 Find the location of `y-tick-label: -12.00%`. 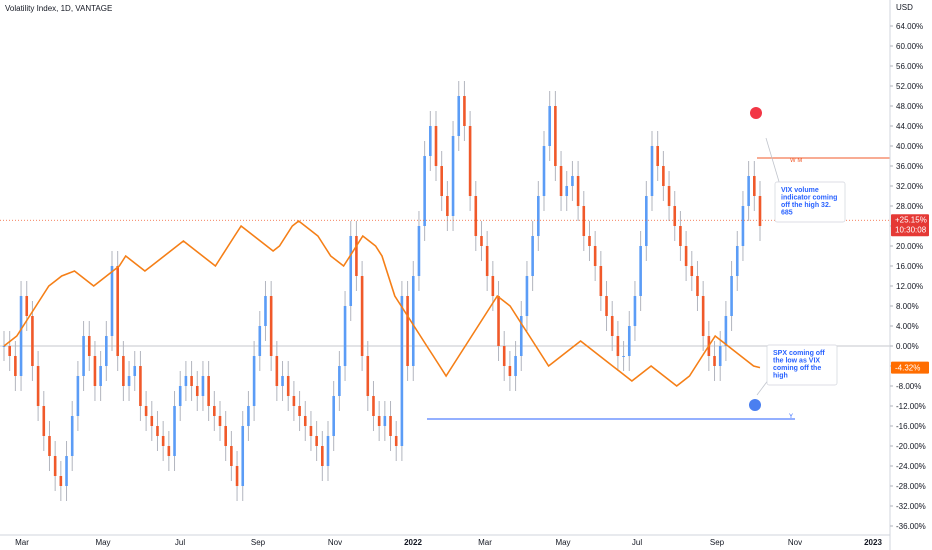

y-tick-label: -12.00% is located at coordinates (911, 406).